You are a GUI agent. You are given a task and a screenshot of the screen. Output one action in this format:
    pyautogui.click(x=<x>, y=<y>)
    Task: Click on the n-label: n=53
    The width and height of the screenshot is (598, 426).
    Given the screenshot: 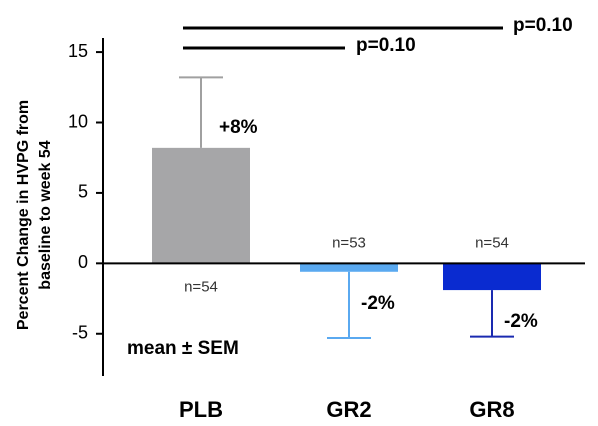 What is the action you would take?
    pyautogui.click(x=349, y=242)
    